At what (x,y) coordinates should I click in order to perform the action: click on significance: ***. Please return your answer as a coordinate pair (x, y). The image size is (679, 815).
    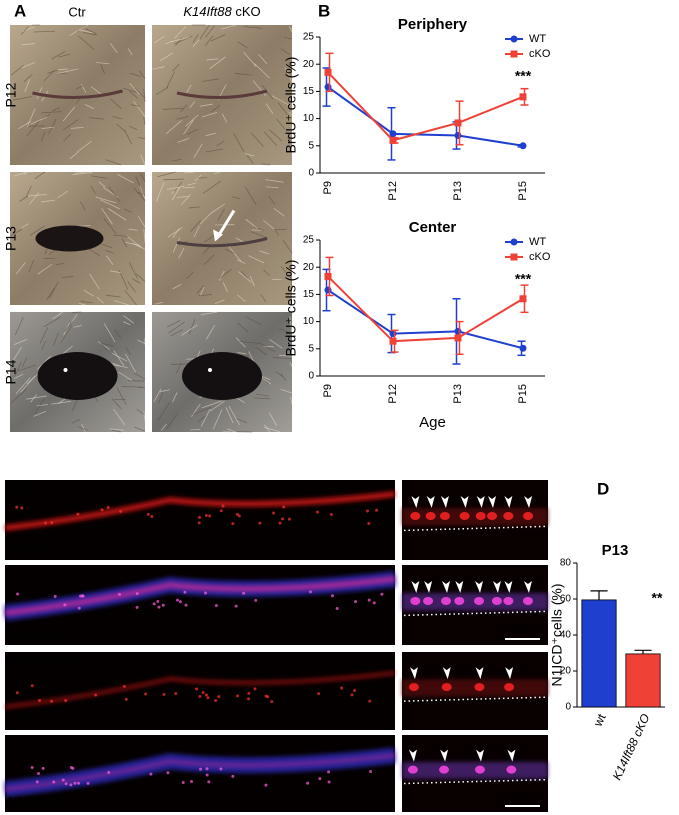
    Looking at the image, I should click on (523, 76).